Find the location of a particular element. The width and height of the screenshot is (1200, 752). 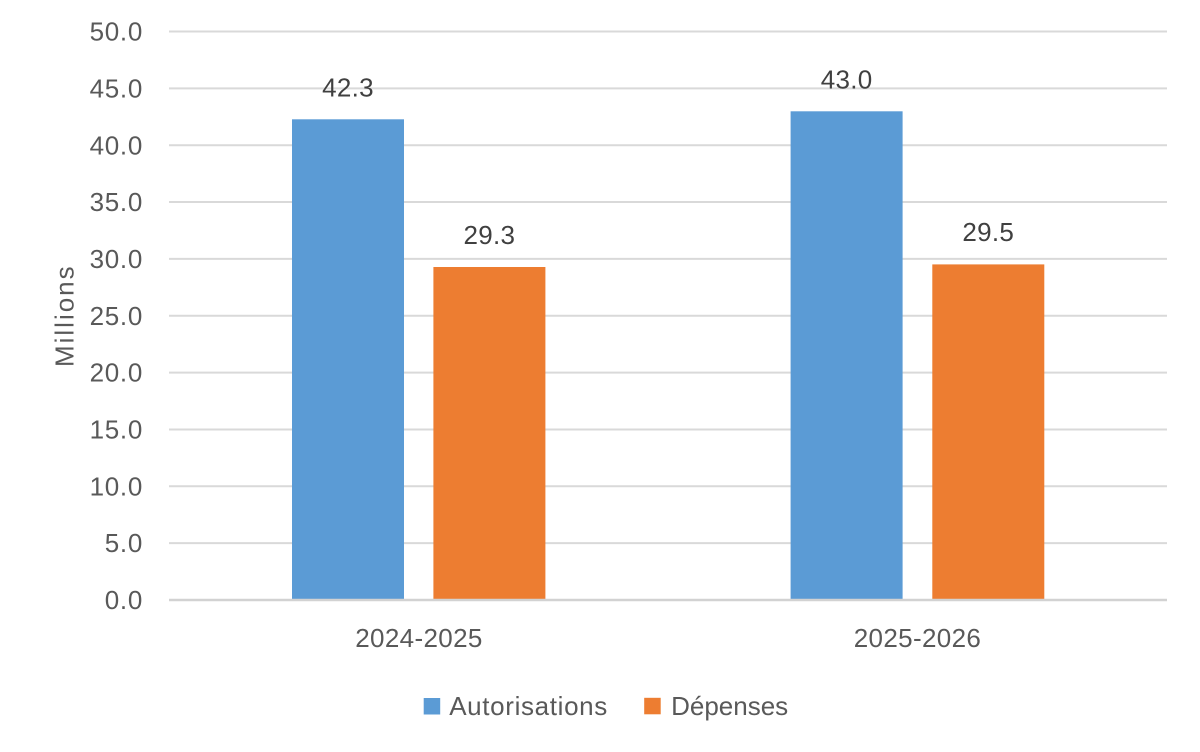

svg-text: 50.0 is located at coordinates (116, 32).